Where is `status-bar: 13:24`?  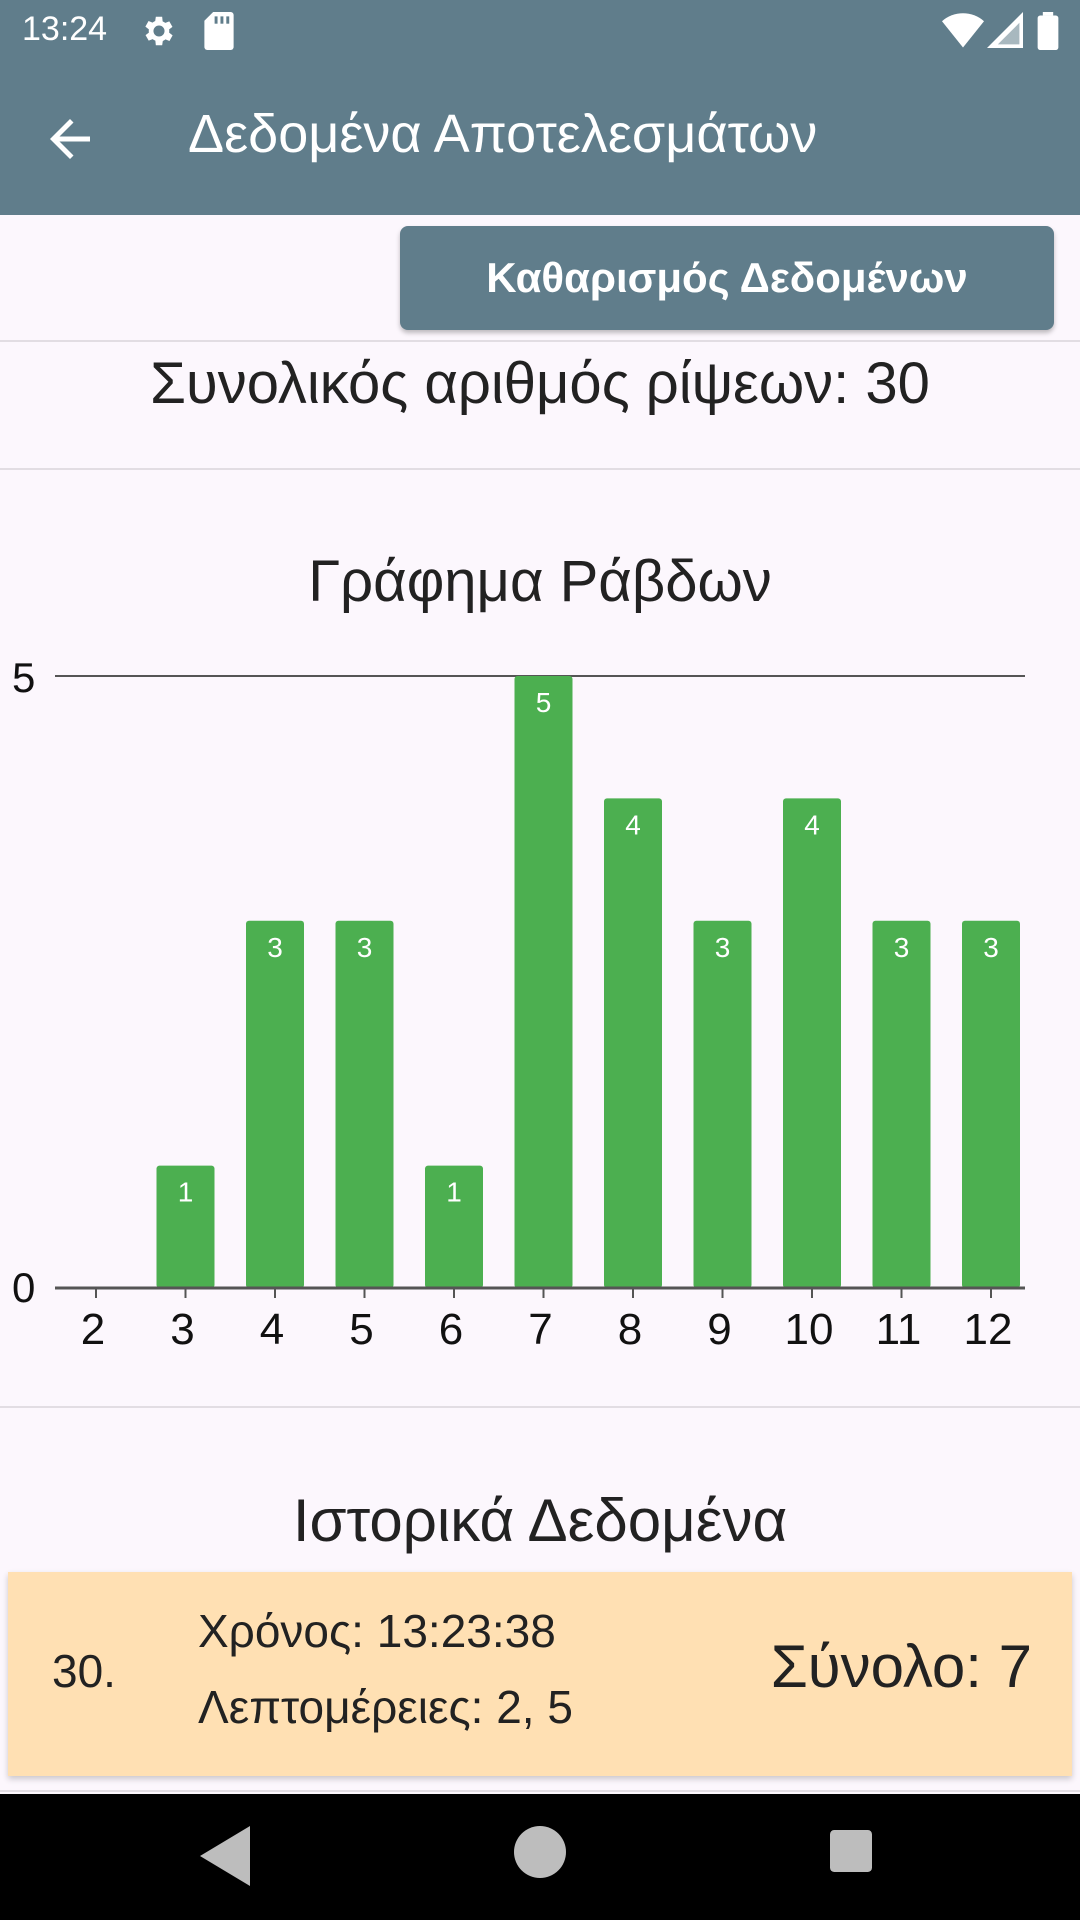
status-bar: 13:24 is located at coordinates (540, 31).